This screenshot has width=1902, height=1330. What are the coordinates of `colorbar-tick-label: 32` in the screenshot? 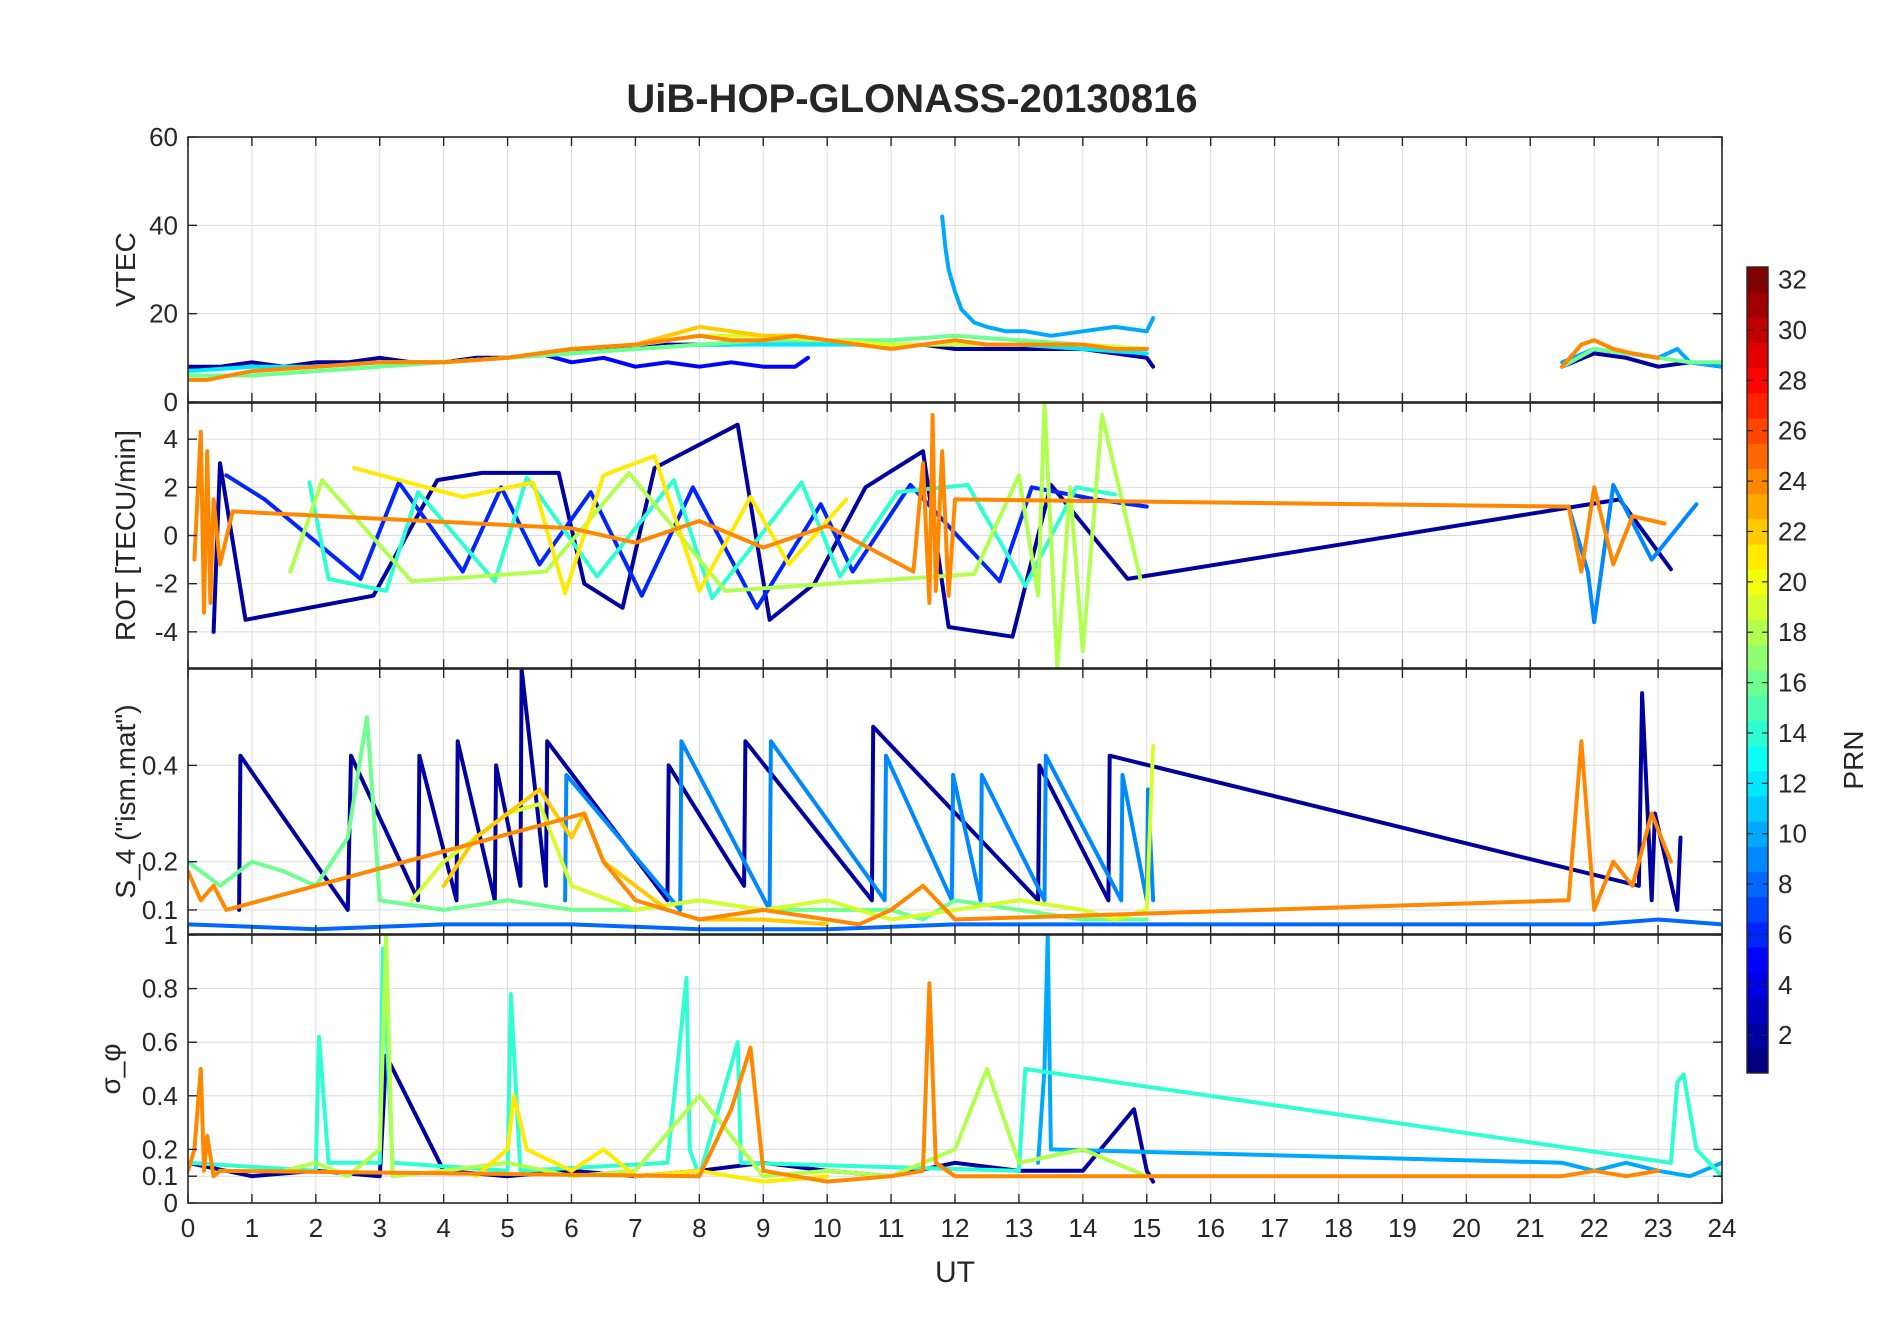 It's located at (1792, 280).